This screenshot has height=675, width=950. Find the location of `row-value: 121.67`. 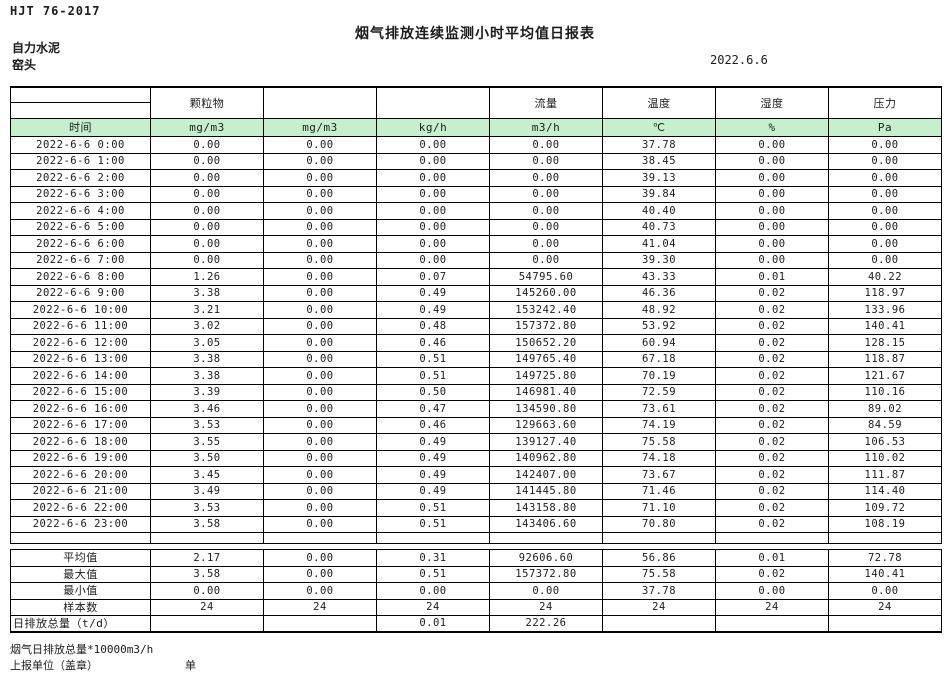

row-value: 121.67 is located at coordinates (885, 376).